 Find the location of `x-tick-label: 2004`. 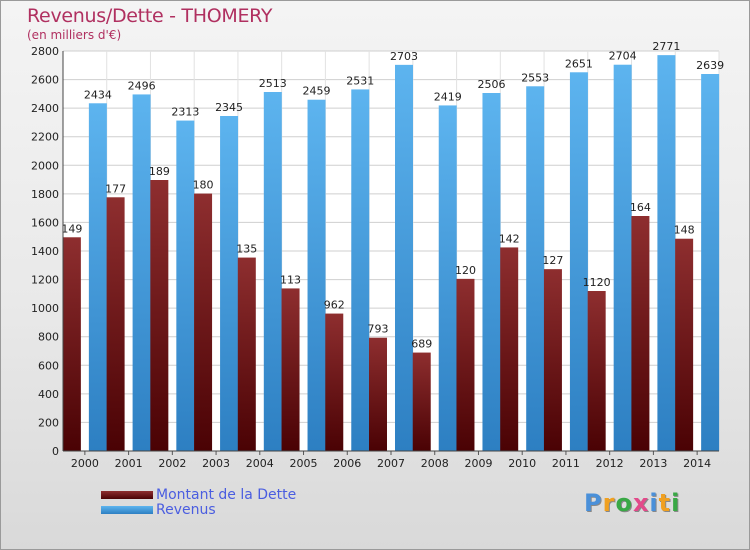

x-tick-label: 2004 is located at coordinates (260, 463).